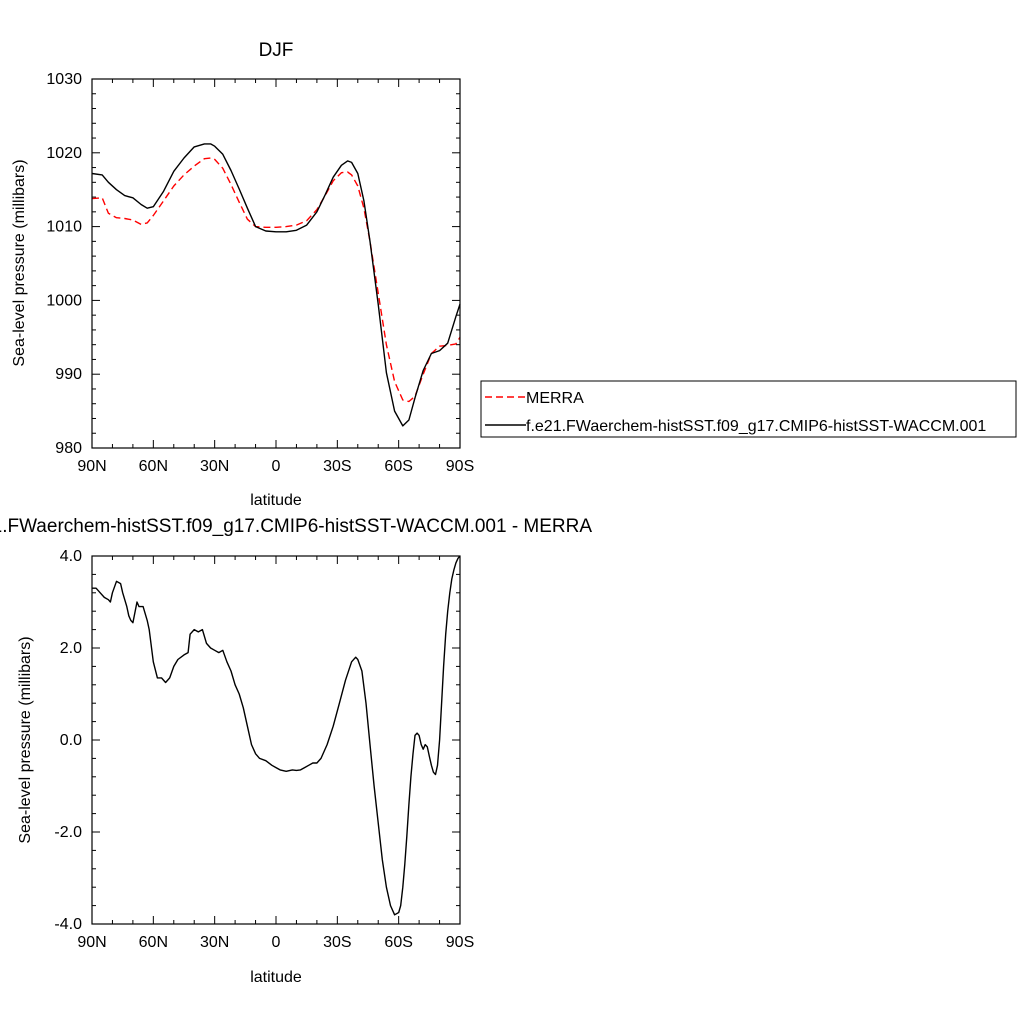  Describe the element at coordinates (68, 832) in the screenshot. I see `y-tick-label: -2.0` at that location.